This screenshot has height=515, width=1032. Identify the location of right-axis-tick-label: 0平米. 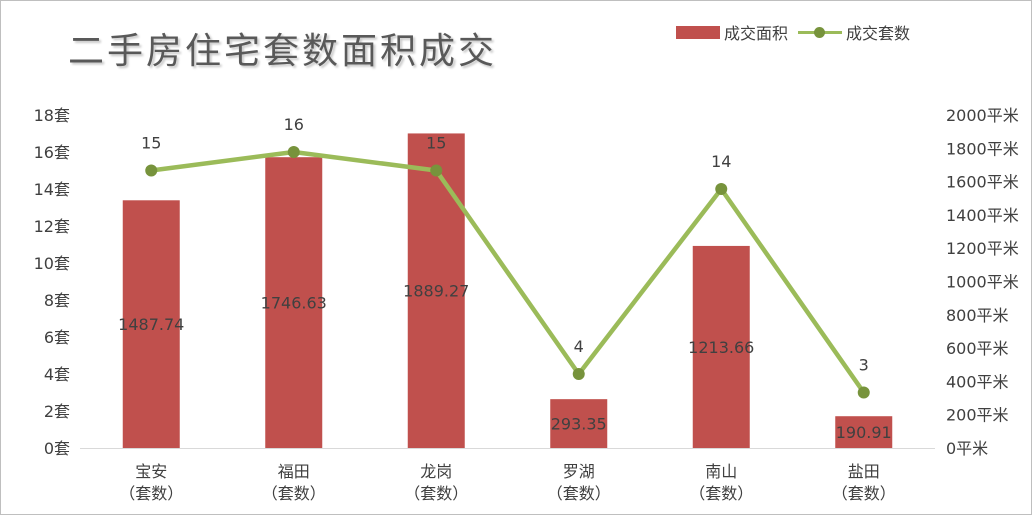
(967, 448).